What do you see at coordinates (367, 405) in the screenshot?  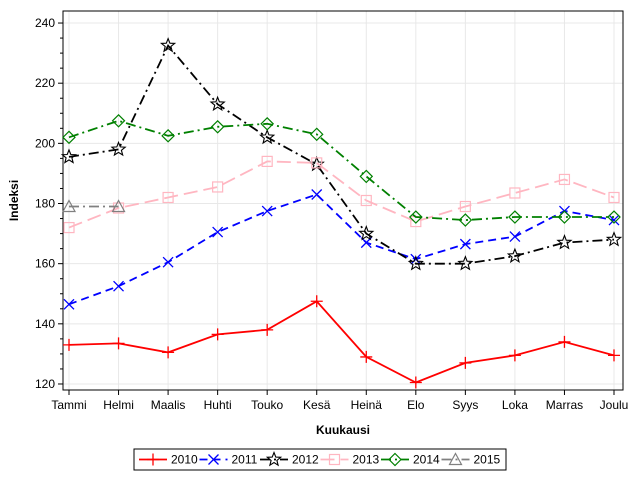 I see `x-tick-label: Heinä` at bounding box center [367, 405].